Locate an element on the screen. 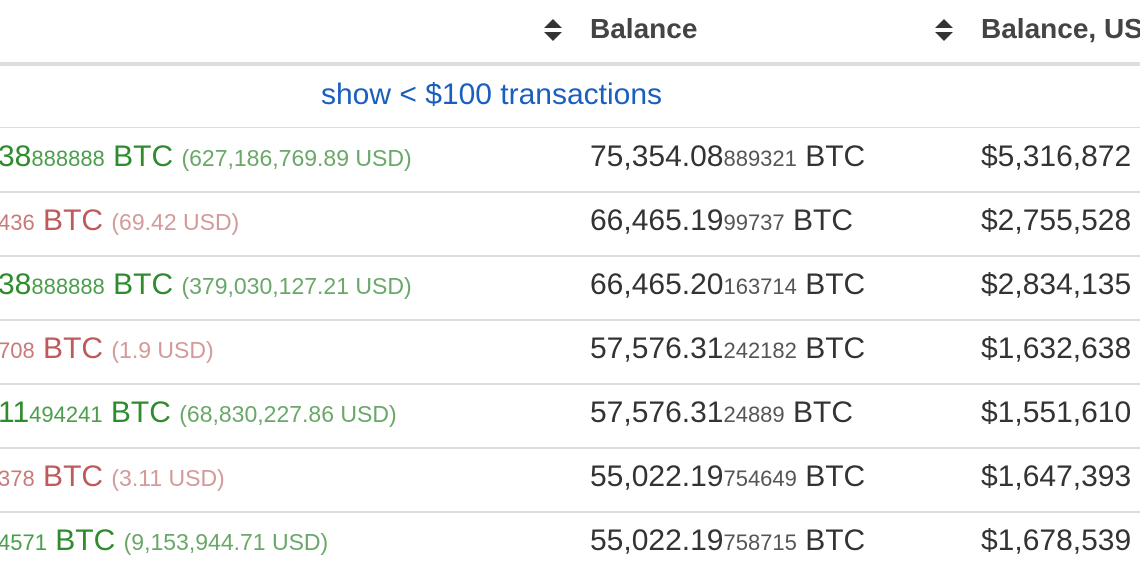  transaction-amount: 436 BTC (69.42 USD) is located at coordinates (119, 221).